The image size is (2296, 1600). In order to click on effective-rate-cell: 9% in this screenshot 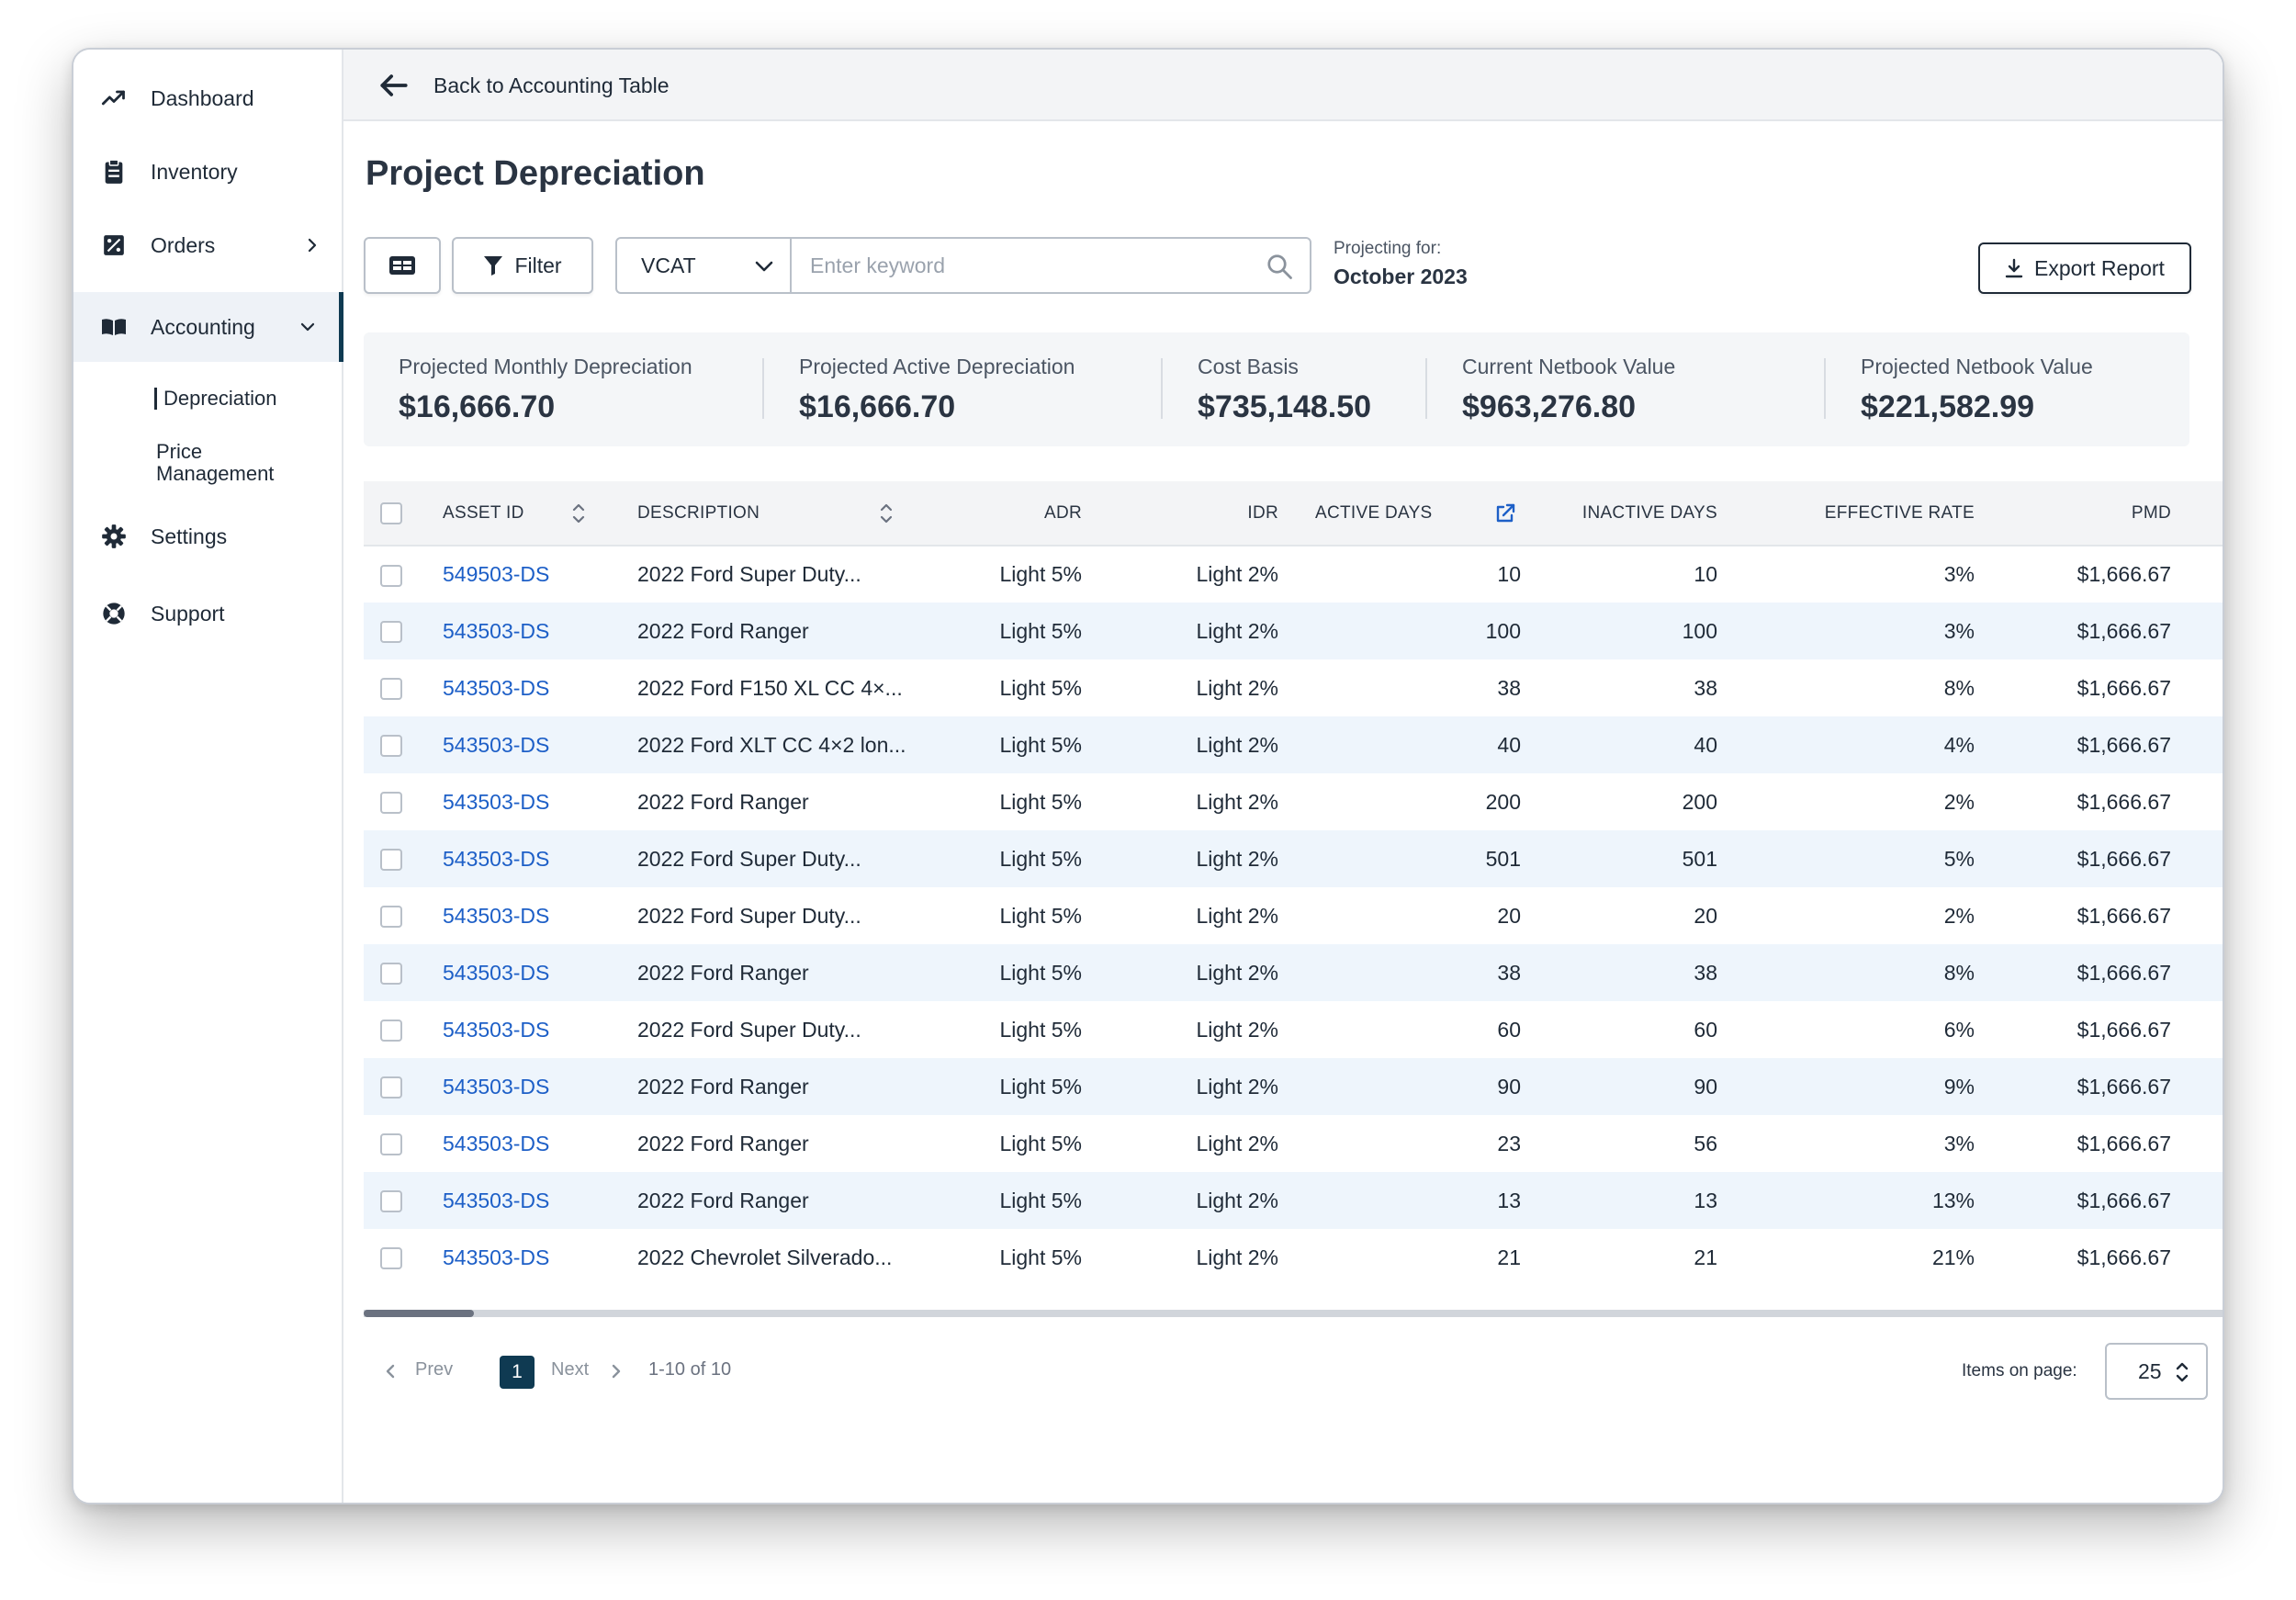, I will do `click(1959, 1087)`.